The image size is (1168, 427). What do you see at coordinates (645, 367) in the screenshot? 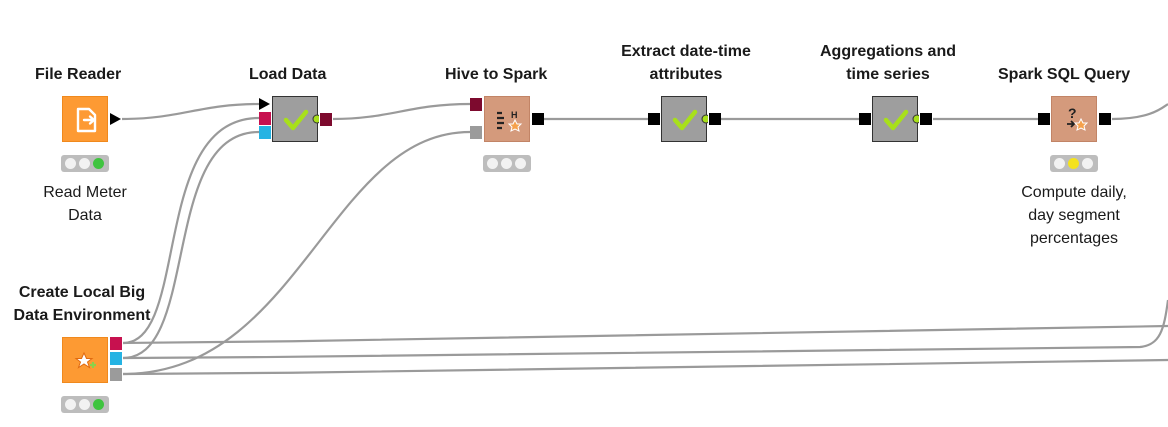
I see `connection-bigdata-out-gray` at bounding box center [645, 367].